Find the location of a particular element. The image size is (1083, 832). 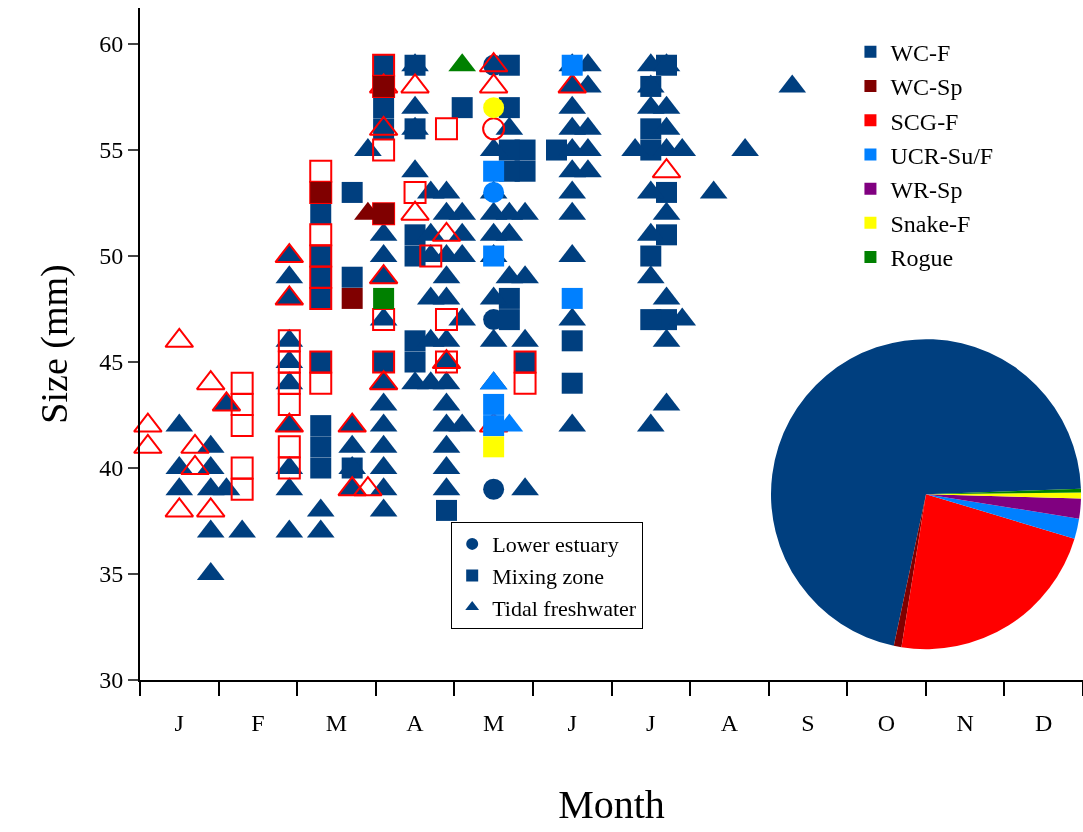

y-tick-label: 55 is located at coordinates (111, 150).